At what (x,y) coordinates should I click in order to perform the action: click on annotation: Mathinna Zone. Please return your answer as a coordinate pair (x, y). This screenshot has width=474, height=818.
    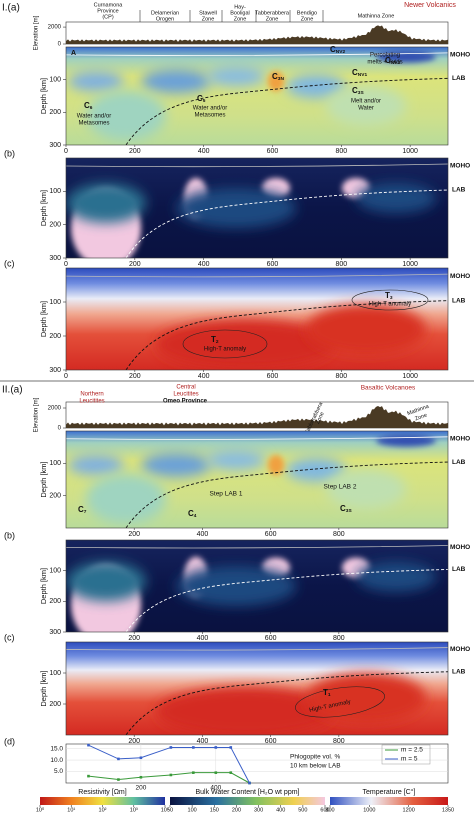
    Looking at the image, I should click on (376, 16).